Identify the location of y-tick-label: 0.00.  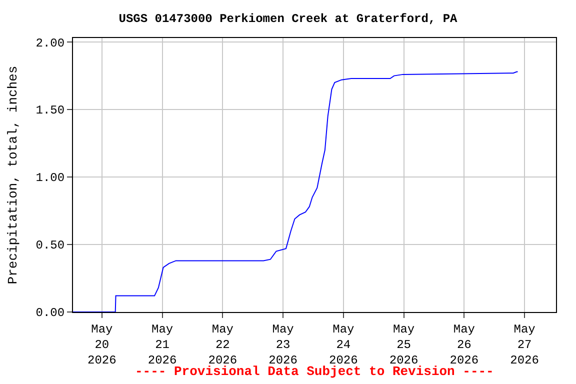
(50, 313).